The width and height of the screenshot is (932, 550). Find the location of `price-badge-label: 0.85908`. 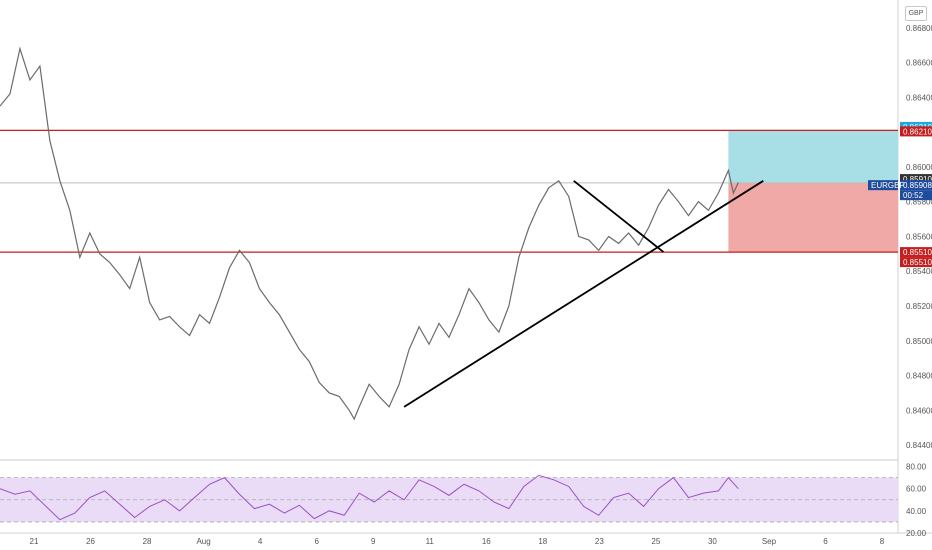

price-badge-label: 0.85908 is located at coordinates (917, 185).